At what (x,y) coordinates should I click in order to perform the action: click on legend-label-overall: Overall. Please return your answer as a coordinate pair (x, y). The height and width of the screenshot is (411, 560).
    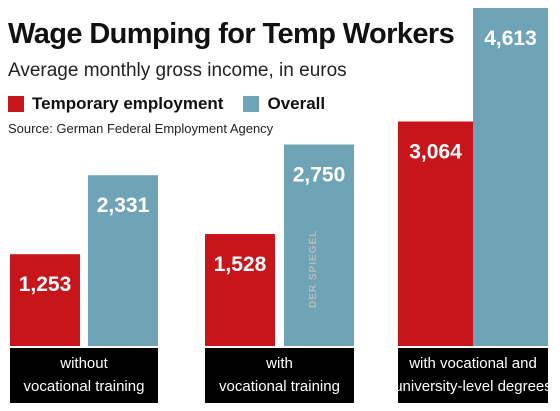
    Looking at the image, I should click on (296, 103).